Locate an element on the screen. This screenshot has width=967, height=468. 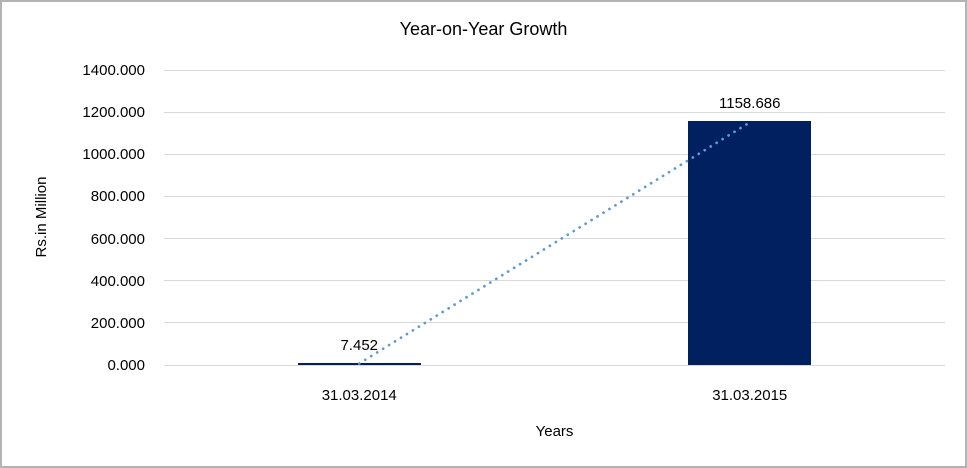
y-tick-label: 200.000 is located at coordinates (117, 323).